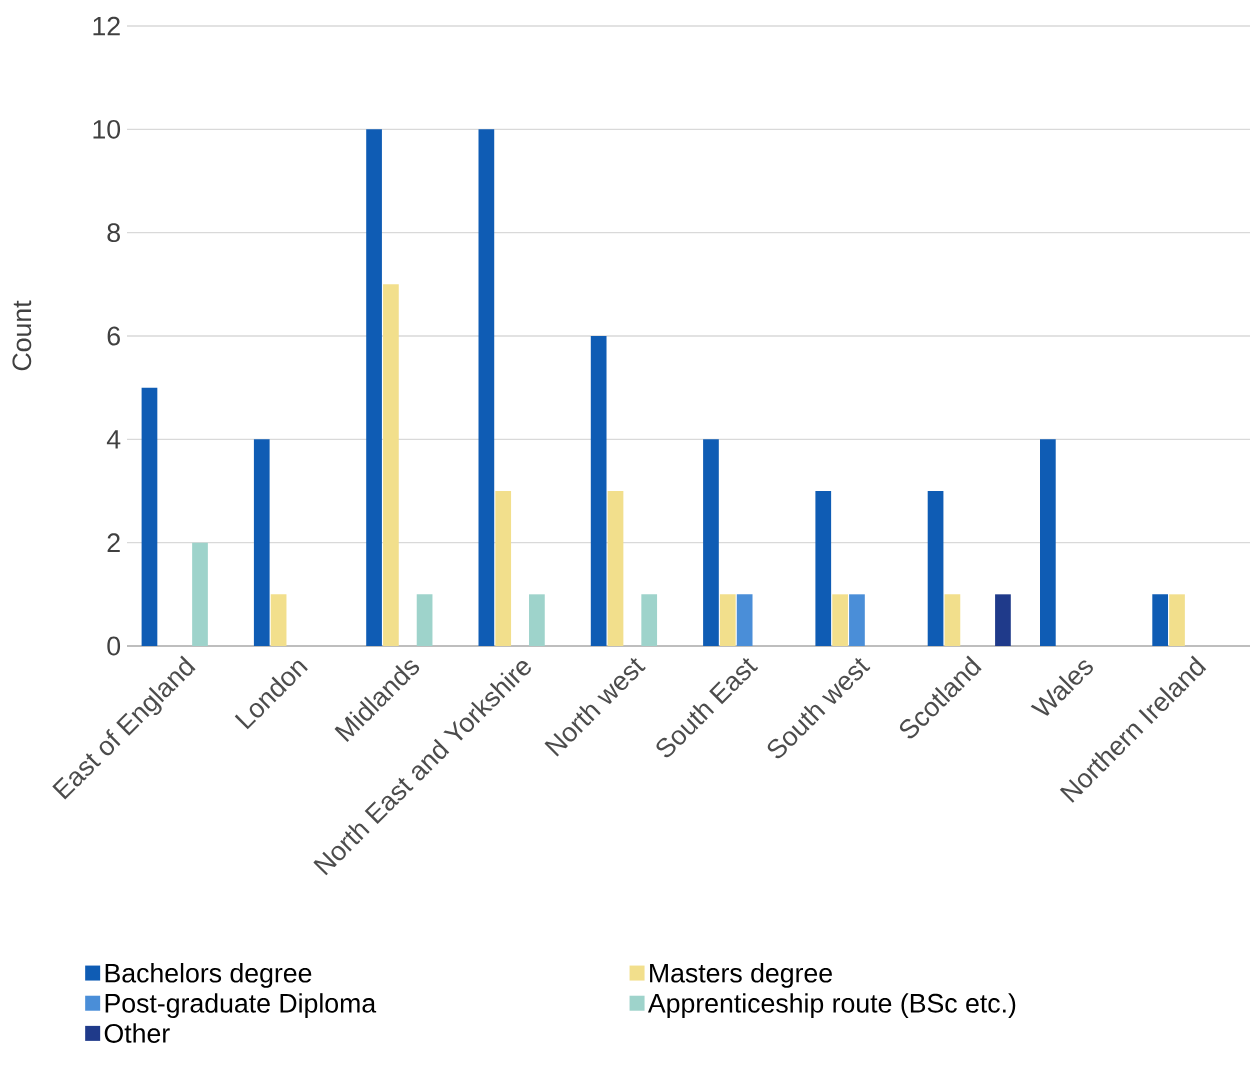 This screenshot has width=1251, height=1066. What do you see at coordinates (113, 233) in the screenshot?
I see `y-tick-label: 8` at bounding box center [113, 233].